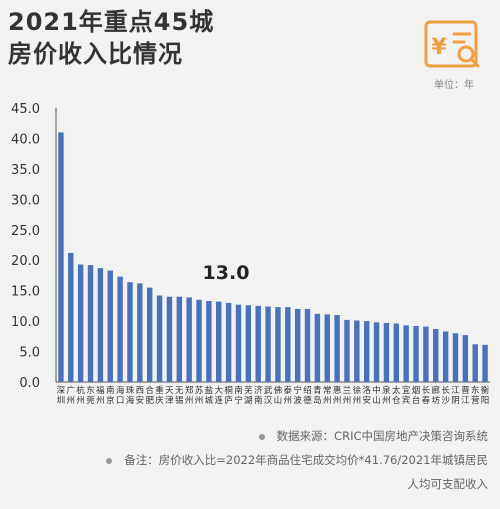 This screenshot has width=500, height=509. What do you see at coordinates (209, 401) in the screenshot?
I see `x-tick-label: 城` at bounding box center [209, 401].